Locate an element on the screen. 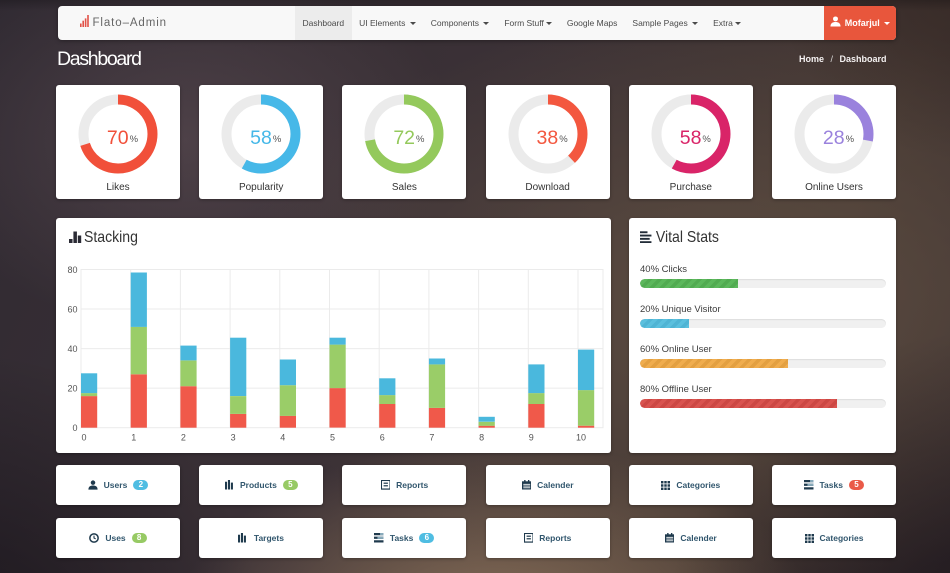  svg-text: 6 is located at coordinates (382, 438).